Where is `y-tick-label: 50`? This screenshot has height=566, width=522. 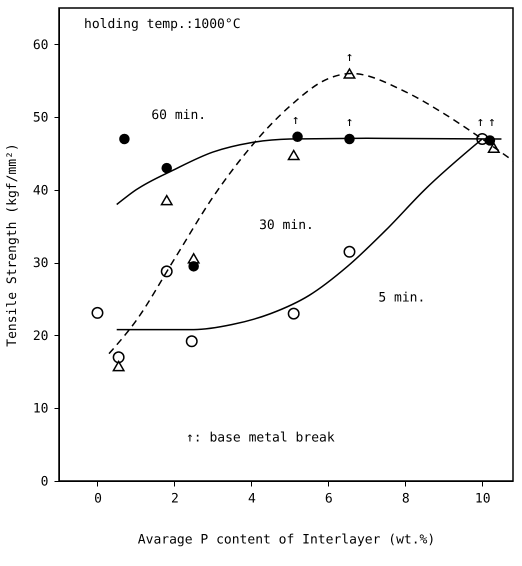
y-tick-label: 50 is located at coordinates (40, 118).